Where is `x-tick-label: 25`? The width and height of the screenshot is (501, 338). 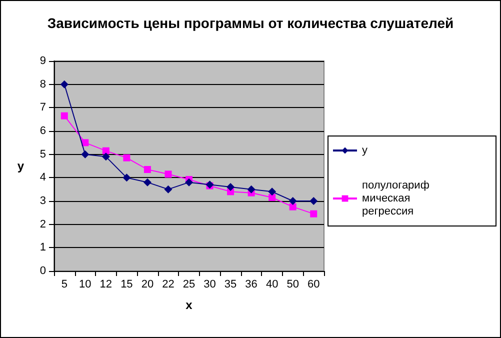 x-tick-label: 25 is located at coordinates (189, 284).